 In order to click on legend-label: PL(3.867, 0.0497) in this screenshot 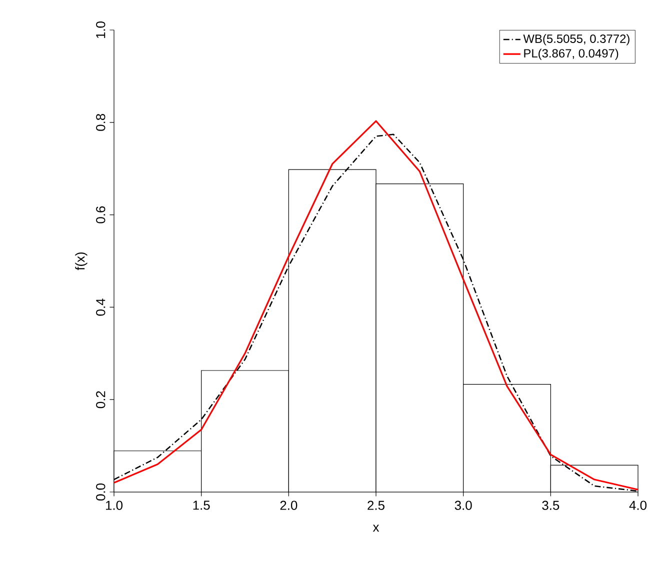, I will do `click(571, 54)`.